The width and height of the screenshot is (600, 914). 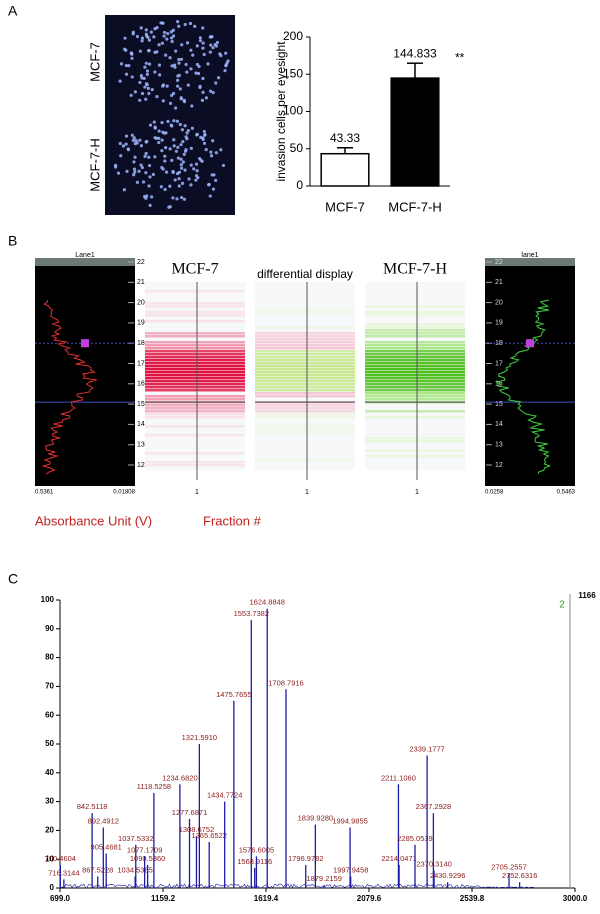 What do you see at coordinates (94, 164) in the screenshot?
I see `image-label: MCF-7-H` at bounding box center [94, 164].